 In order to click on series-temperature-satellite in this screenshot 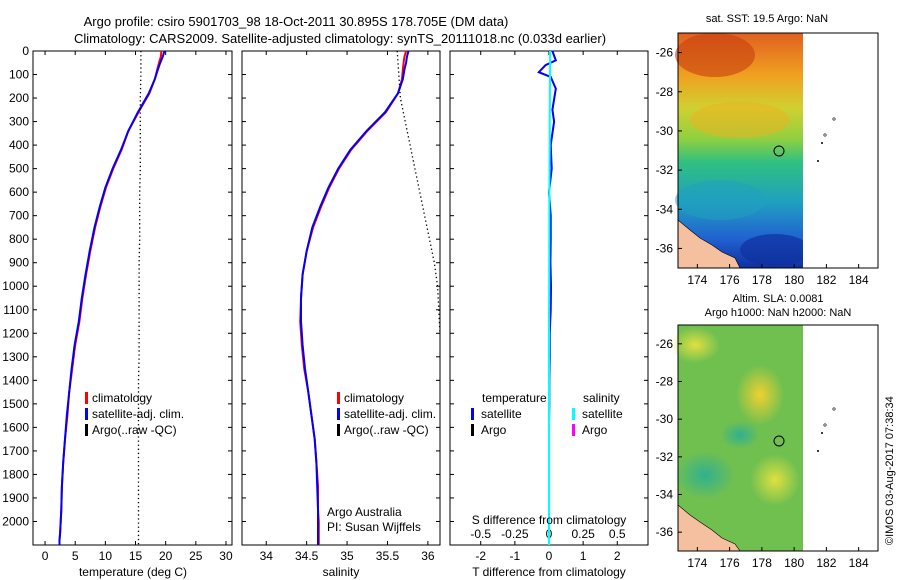, I will do `click(547, 297)`.